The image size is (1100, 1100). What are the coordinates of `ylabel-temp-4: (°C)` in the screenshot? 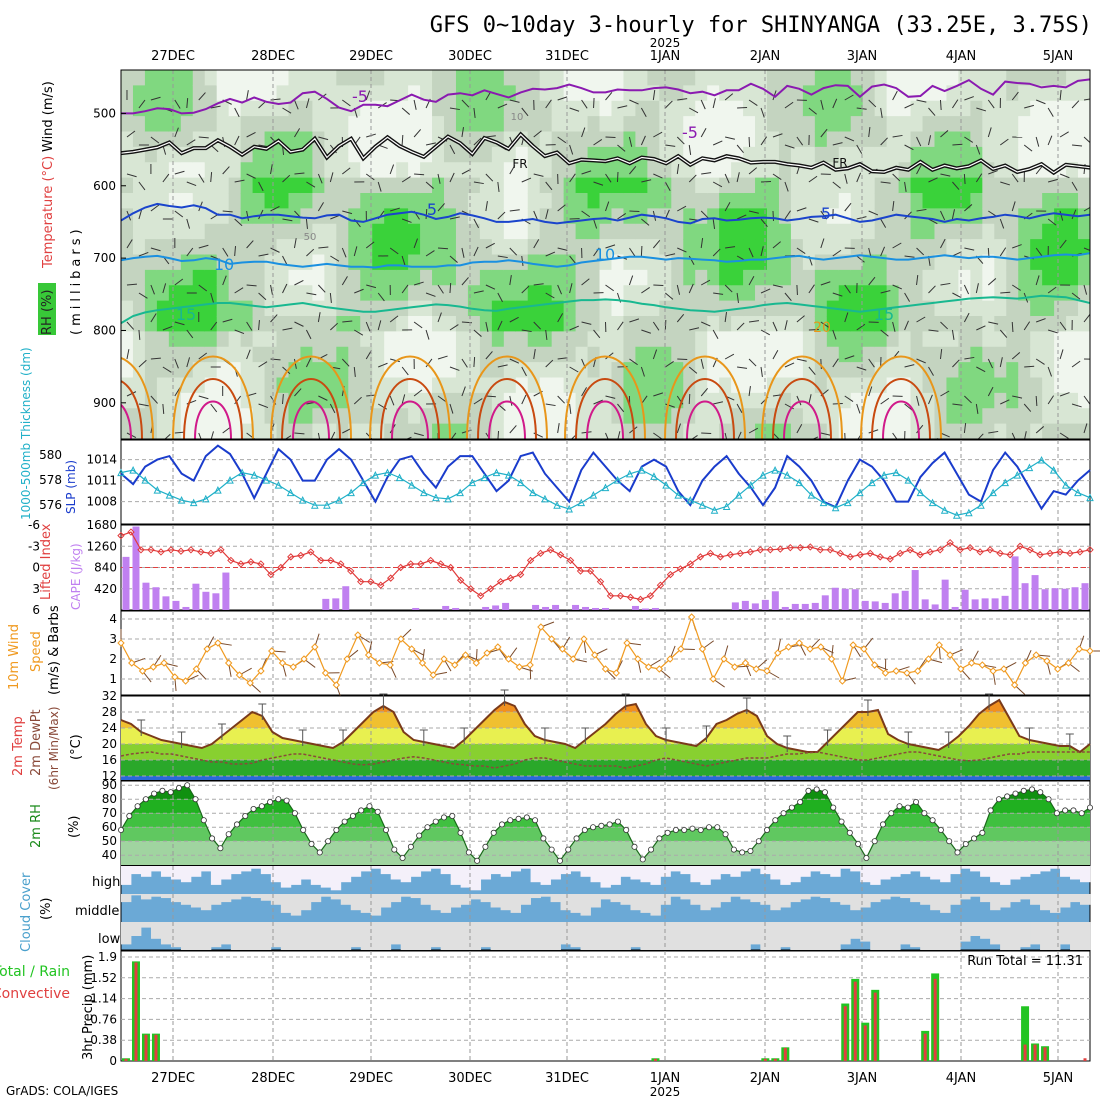 It's located at (76, 747).